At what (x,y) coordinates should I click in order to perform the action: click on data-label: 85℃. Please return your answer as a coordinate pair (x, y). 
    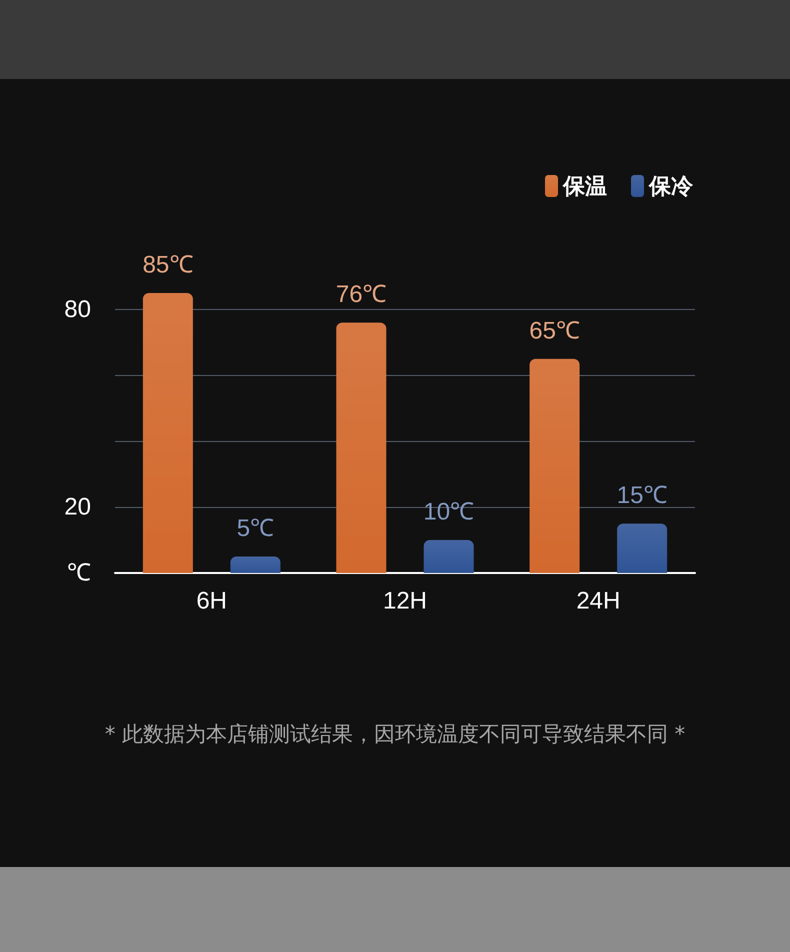
    Looking at the image, I should click on (168, 265).